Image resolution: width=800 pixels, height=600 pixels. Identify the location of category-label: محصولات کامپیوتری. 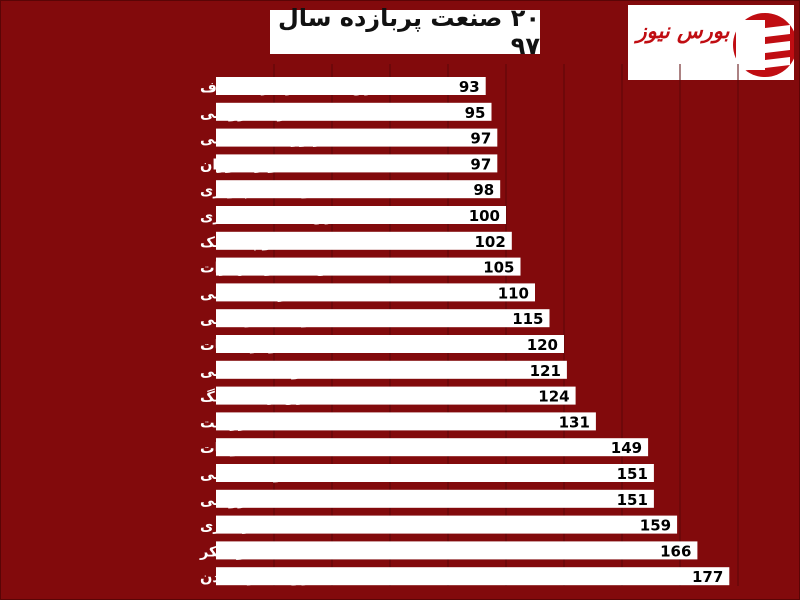
(272, 191).